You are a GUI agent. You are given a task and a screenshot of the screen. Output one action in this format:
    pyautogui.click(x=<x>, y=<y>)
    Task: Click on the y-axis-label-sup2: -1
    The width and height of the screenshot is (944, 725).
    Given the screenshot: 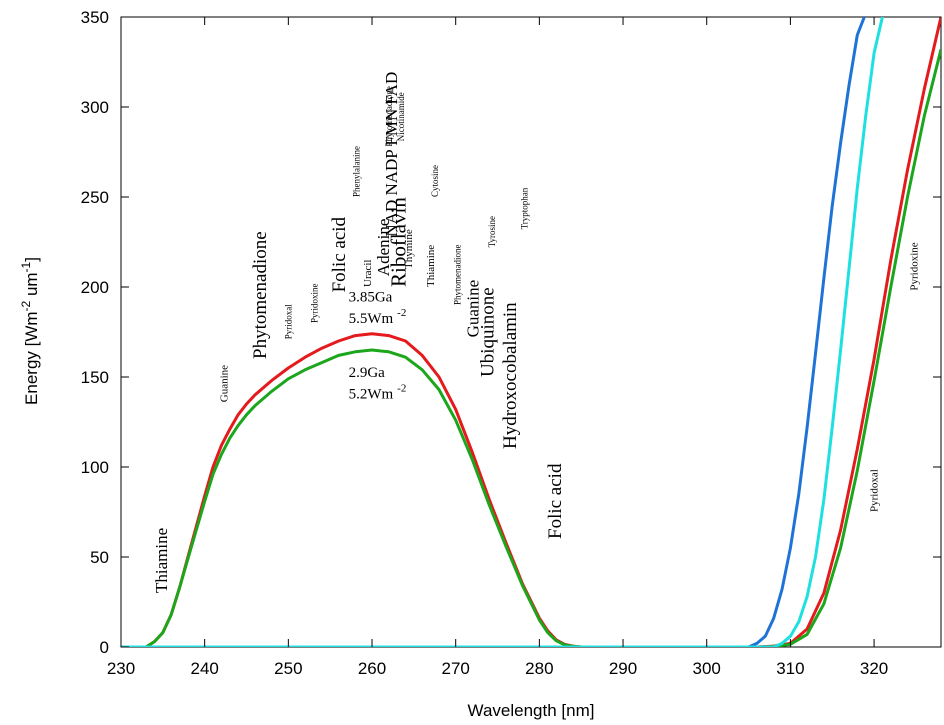 What is the action you would take?
    pyautogui.click(x=26, y=266)
    